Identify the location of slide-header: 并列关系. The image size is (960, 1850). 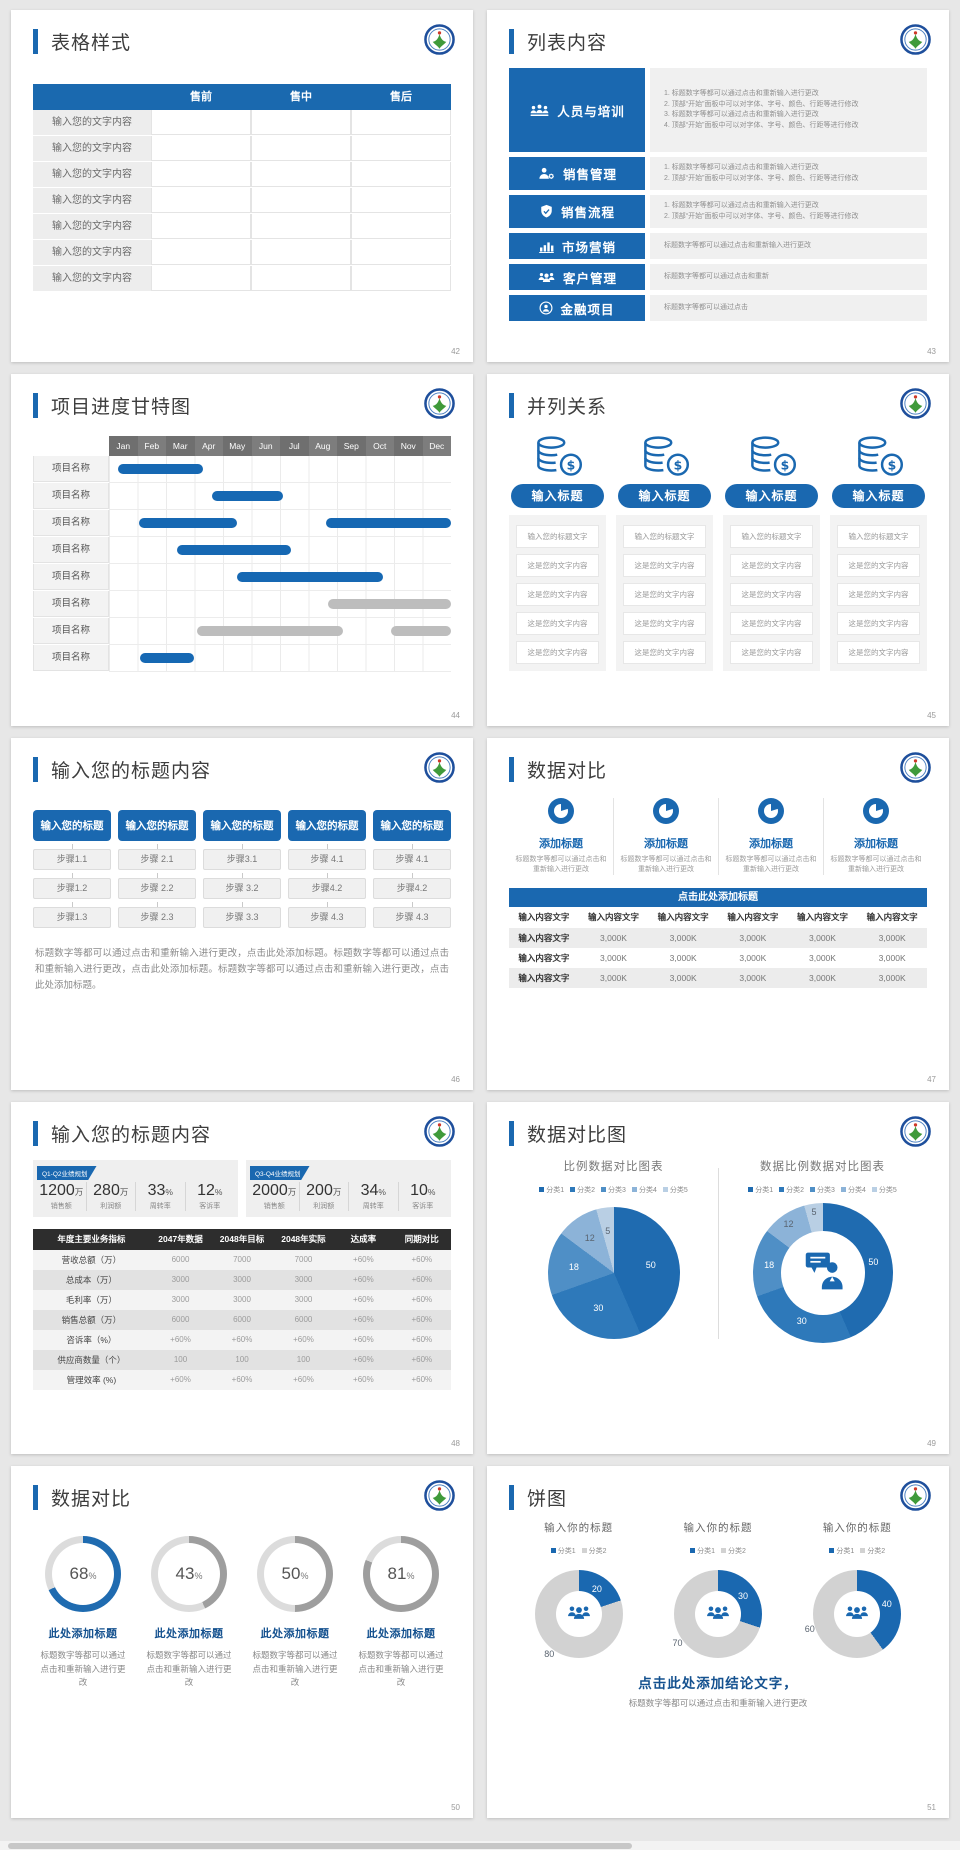
(718, 405).